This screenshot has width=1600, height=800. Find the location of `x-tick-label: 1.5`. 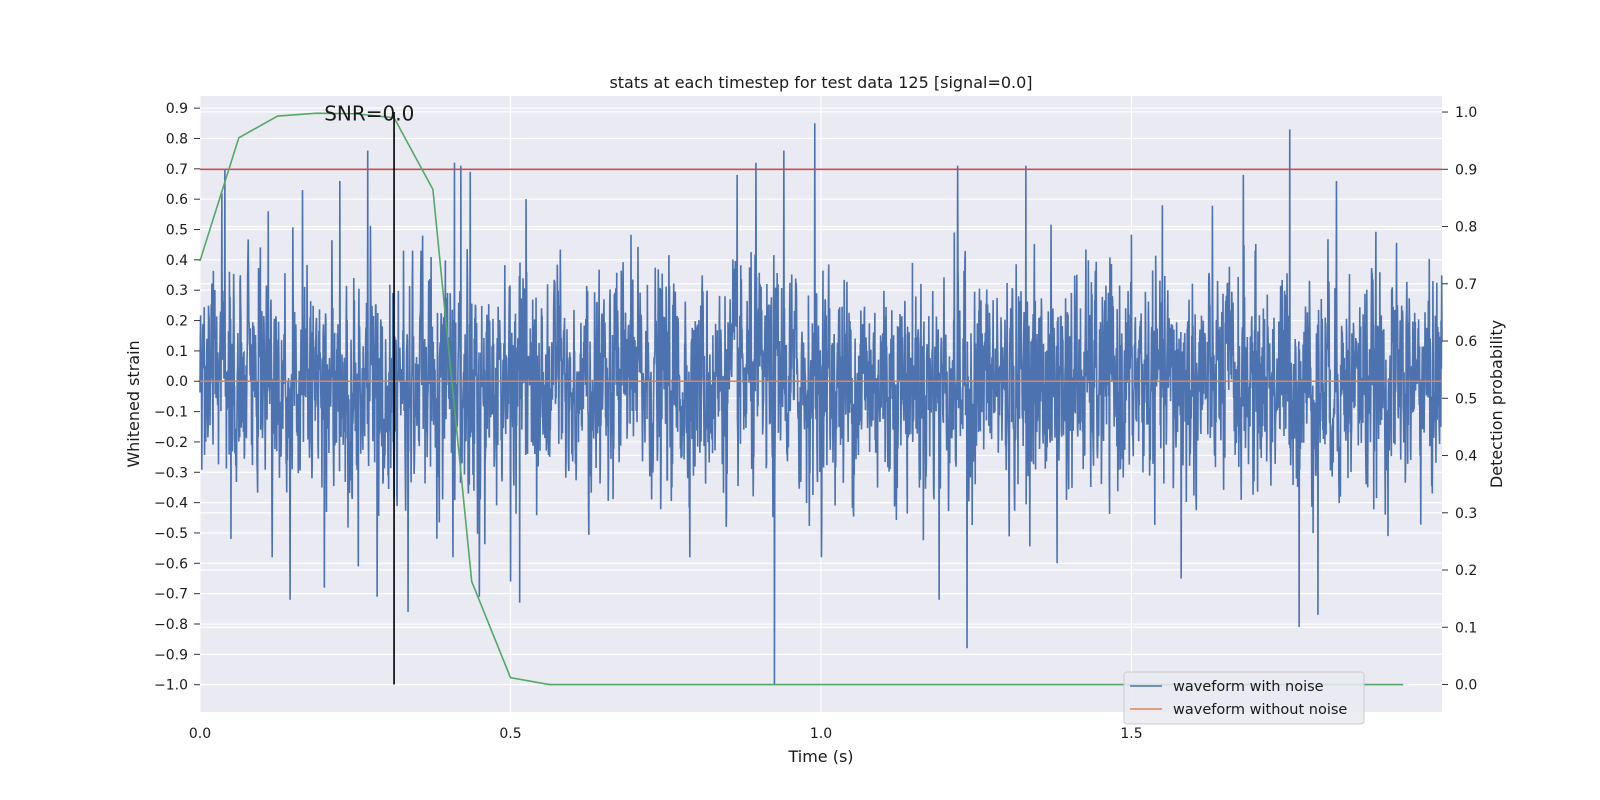

x-tick-label: 1.5 is located at coordinates (1131, 734).